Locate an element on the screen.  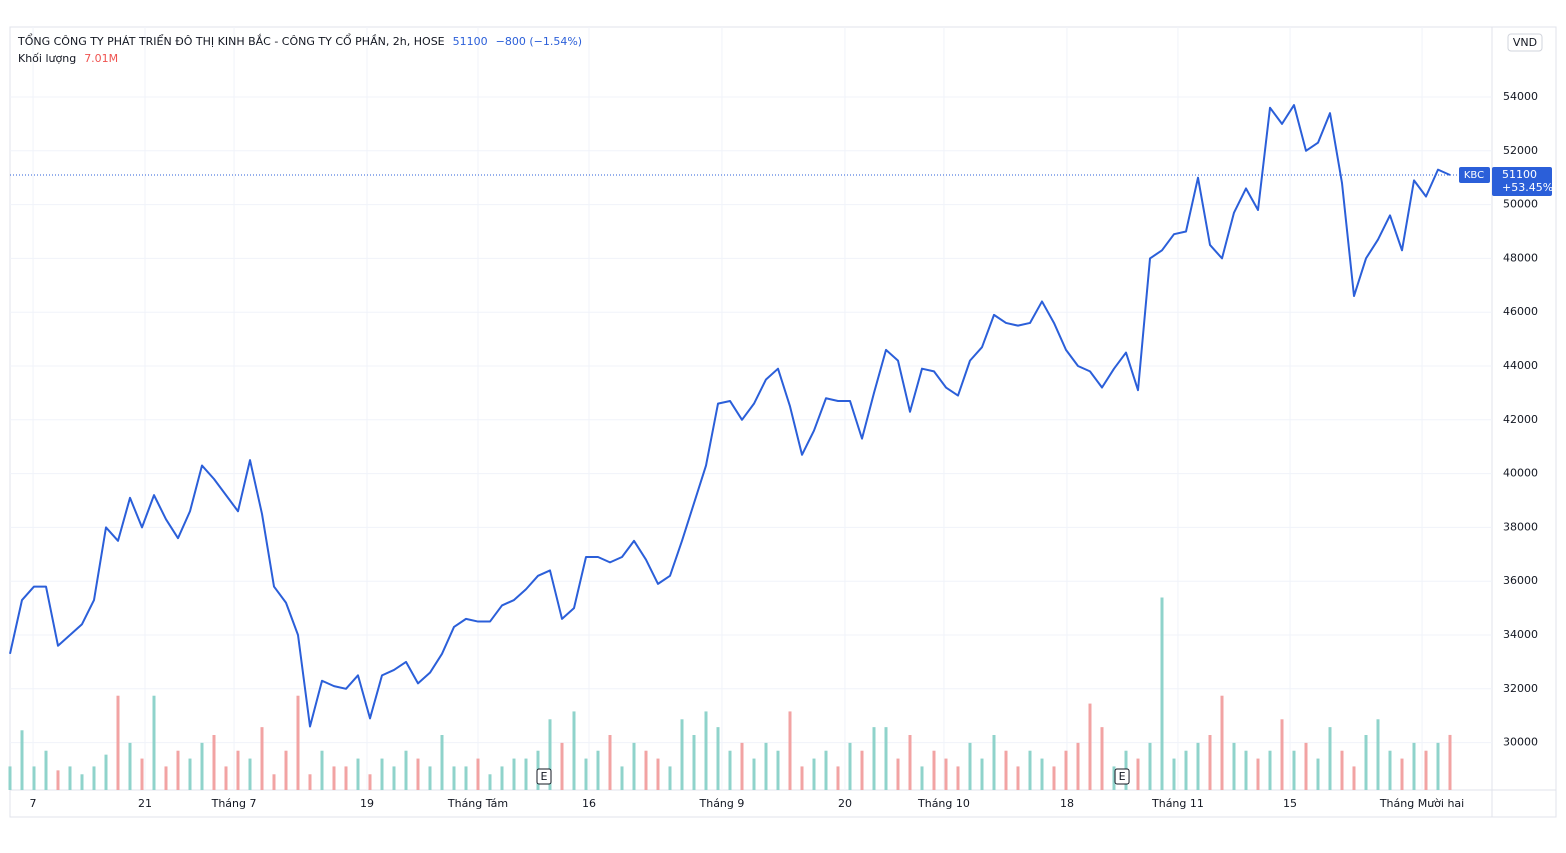
y-tick-label: 54000 is located at coordinates (1520, 96).